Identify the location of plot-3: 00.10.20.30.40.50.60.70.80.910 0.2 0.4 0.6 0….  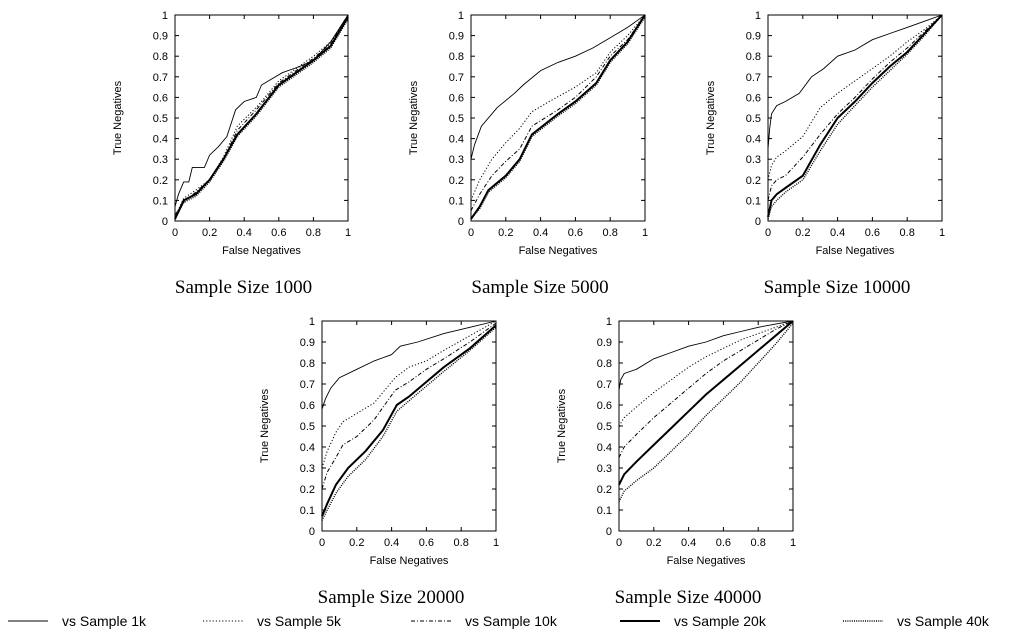
(825, 154).